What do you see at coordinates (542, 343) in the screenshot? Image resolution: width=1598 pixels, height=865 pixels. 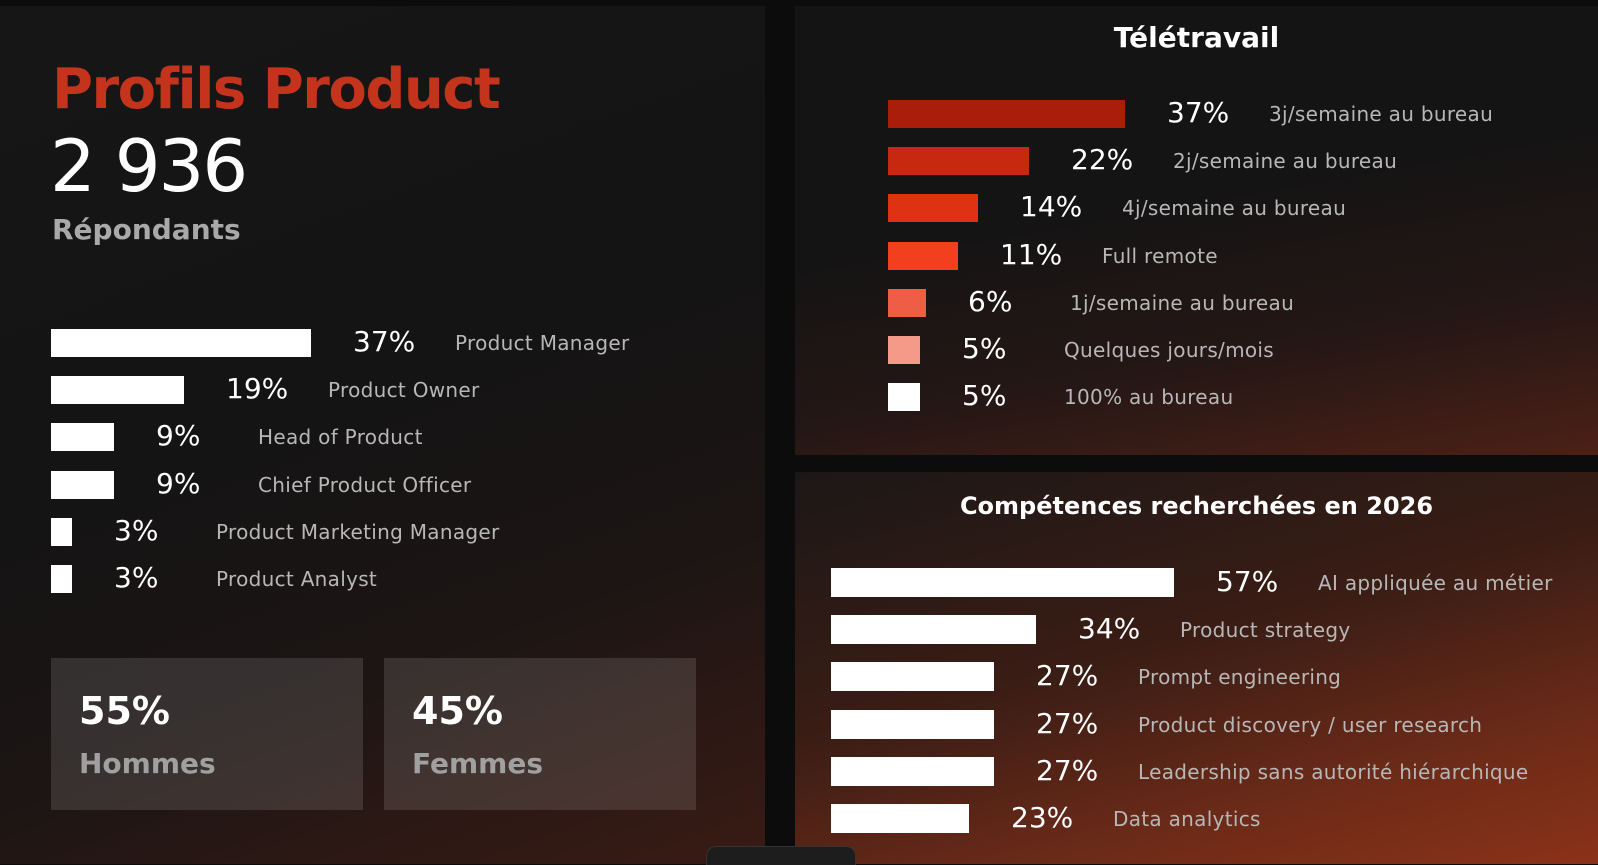 I see `bar-category-label: Product Manager` at bounding box center [542, 343].